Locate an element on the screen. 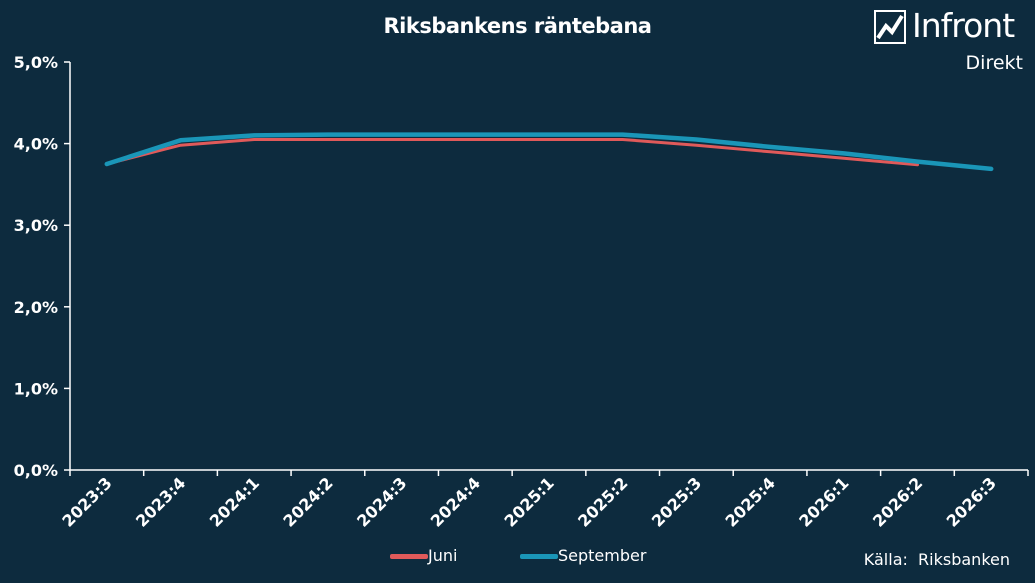  x-tick-label: 2024:4 is located at coordinates (455, 501).